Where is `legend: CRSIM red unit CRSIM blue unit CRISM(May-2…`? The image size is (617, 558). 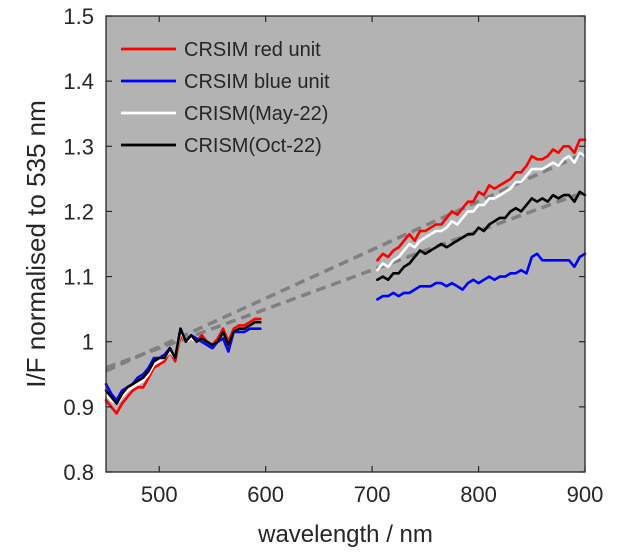 legend: CRSIM red unit CRSIM blue unit CRISM(May-2… is located at coordinates (225, 98).